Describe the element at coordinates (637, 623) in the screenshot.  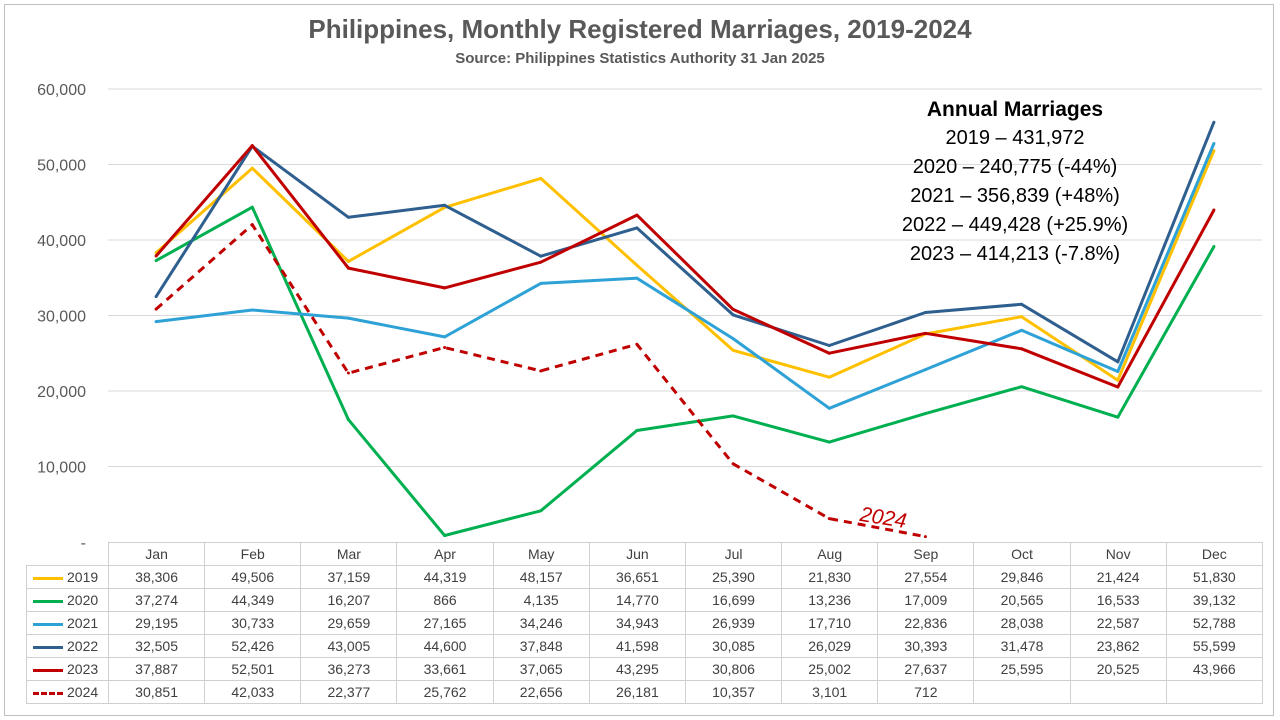
I see `data-label: 34,943` at that location.